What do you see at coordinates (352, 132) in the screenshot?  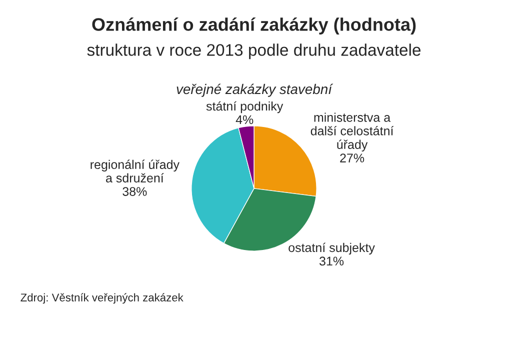 I see `slice-label: ministerstva a další celostátní úřady` at bounding box center [352, 132].